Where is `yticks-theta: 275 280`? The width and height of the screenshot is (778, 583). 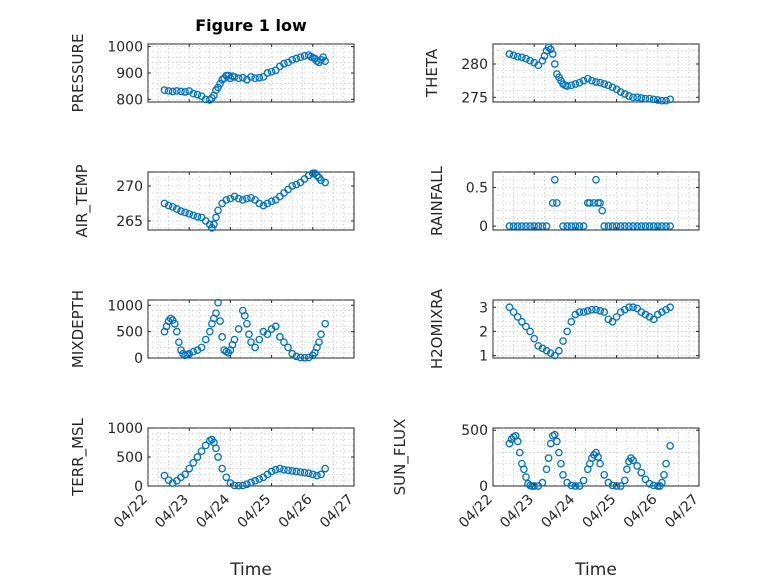
yticks-theta: 275 280 is located at coordinates (580, 81).